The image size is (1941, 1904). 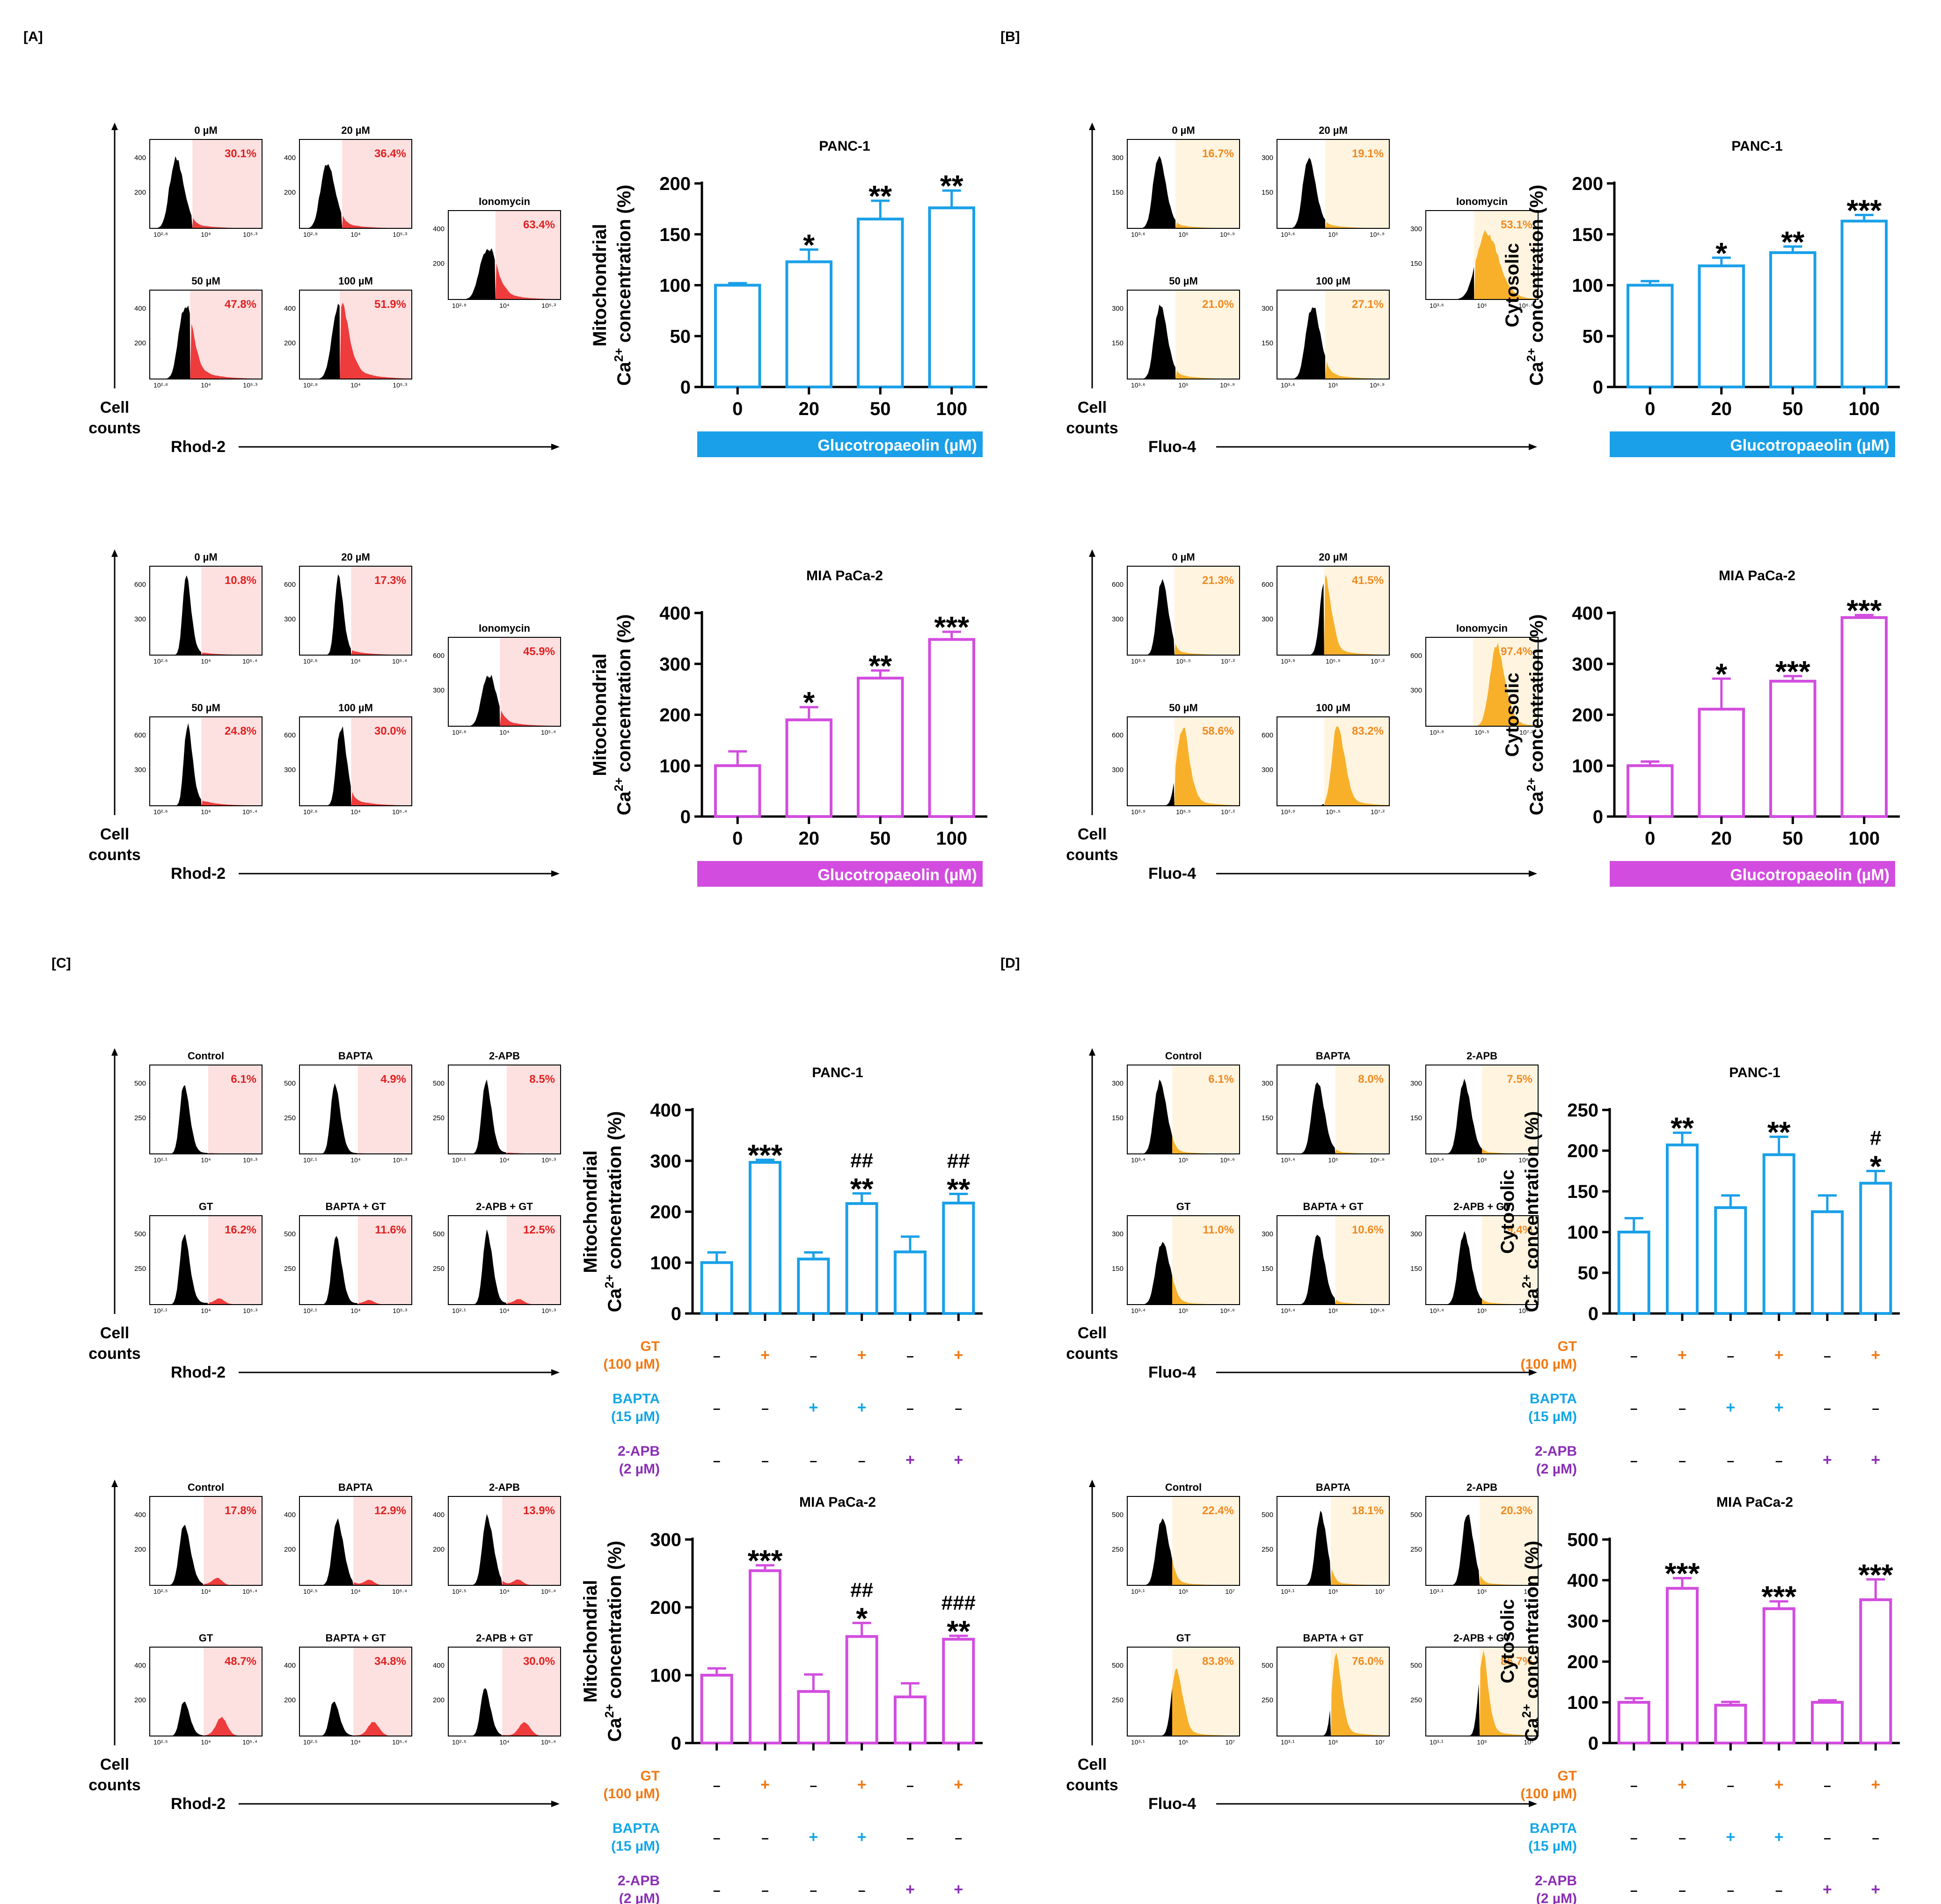 What do you see at coordinates (685, 817) in the screenshot?
I see `y-tick-label: 0` at bounding box center [685, 817].